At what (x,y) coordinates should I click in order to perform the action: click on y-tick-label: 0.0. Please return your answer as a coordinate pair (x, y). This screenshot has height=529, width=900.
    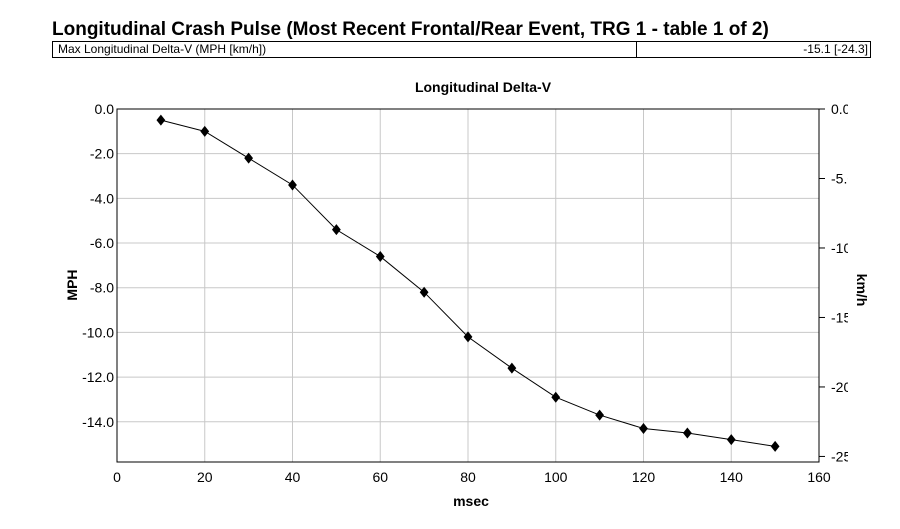
    Looking at the image, I should click on (105, 109).